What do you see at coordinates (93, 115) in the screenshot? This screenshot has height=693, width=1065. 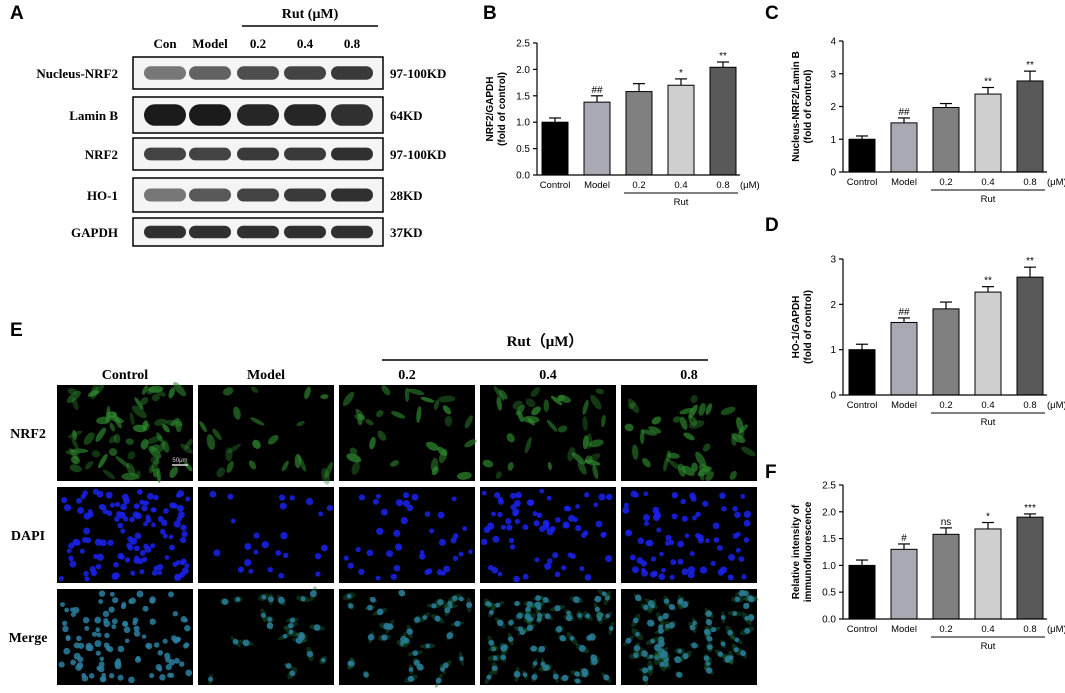 I see `blot-row-label: Lamin B` at bounding box center [93, 115].